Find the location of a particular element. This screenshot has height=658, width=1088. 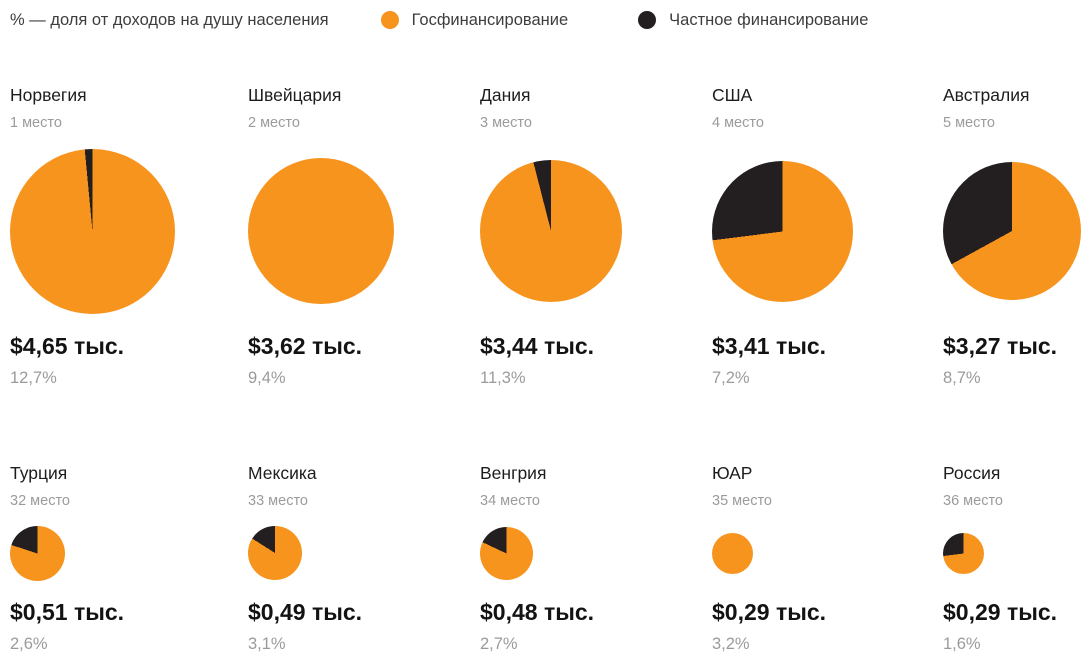

country-cell: Венгрия 34 место $0,48 тыс. 2,7% is located at coordinates (596, 558).